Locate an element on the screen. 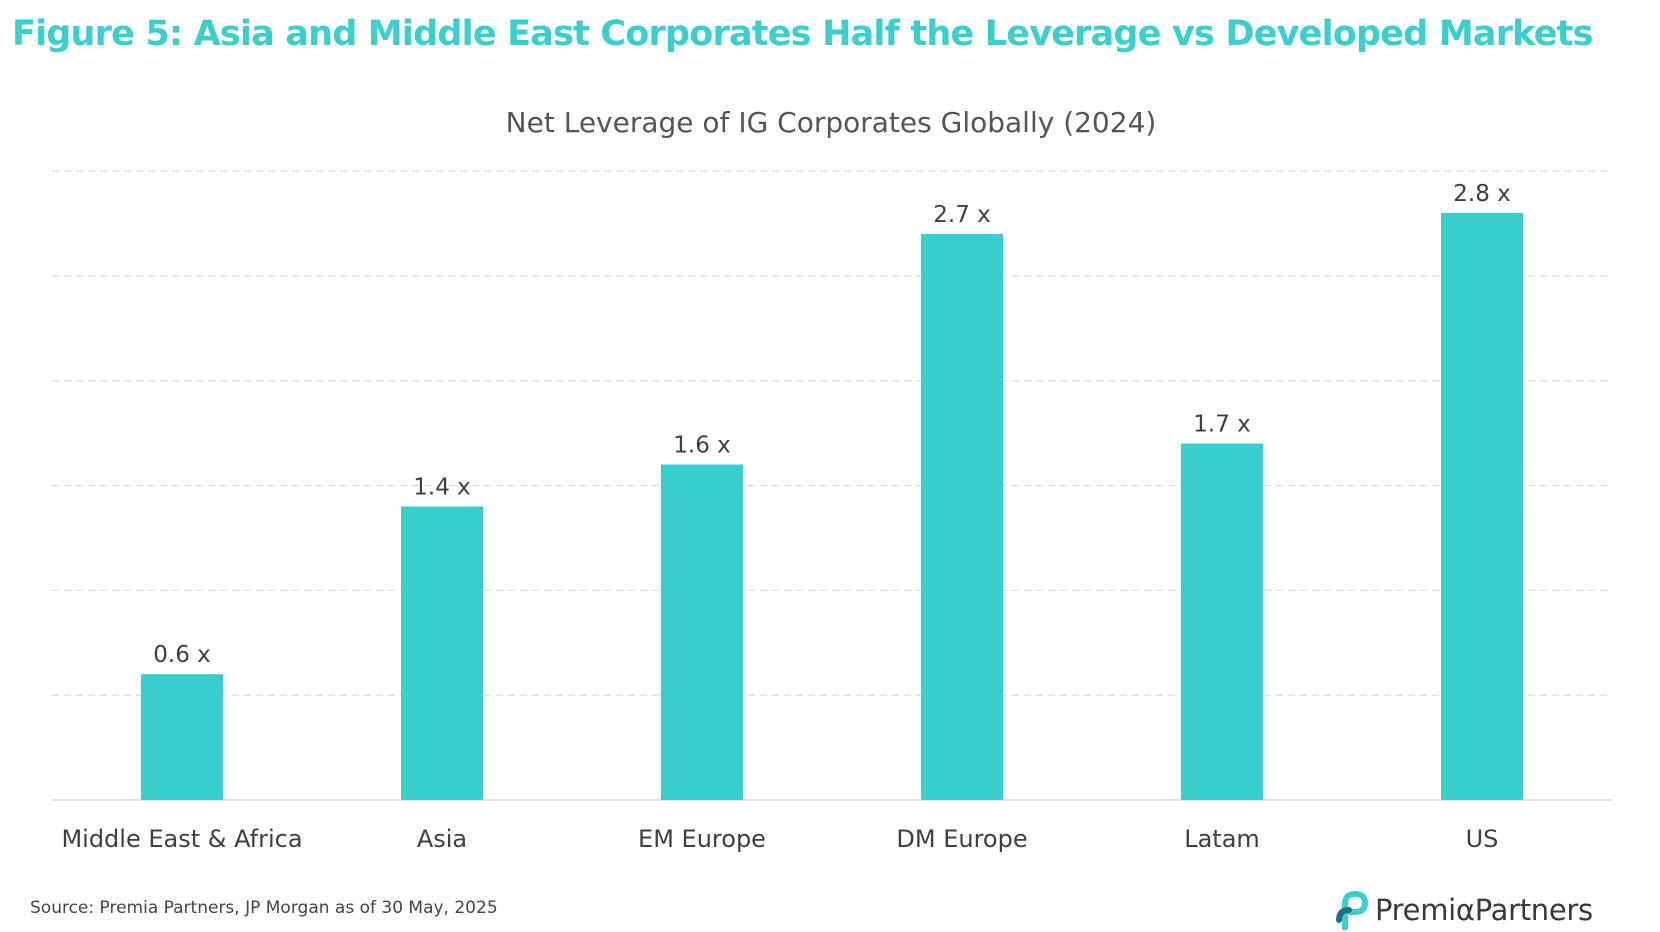 The height and width of the screenshot is (932, 1660). data-label-4: 1.7 x is located at coordinates (1222, 425).